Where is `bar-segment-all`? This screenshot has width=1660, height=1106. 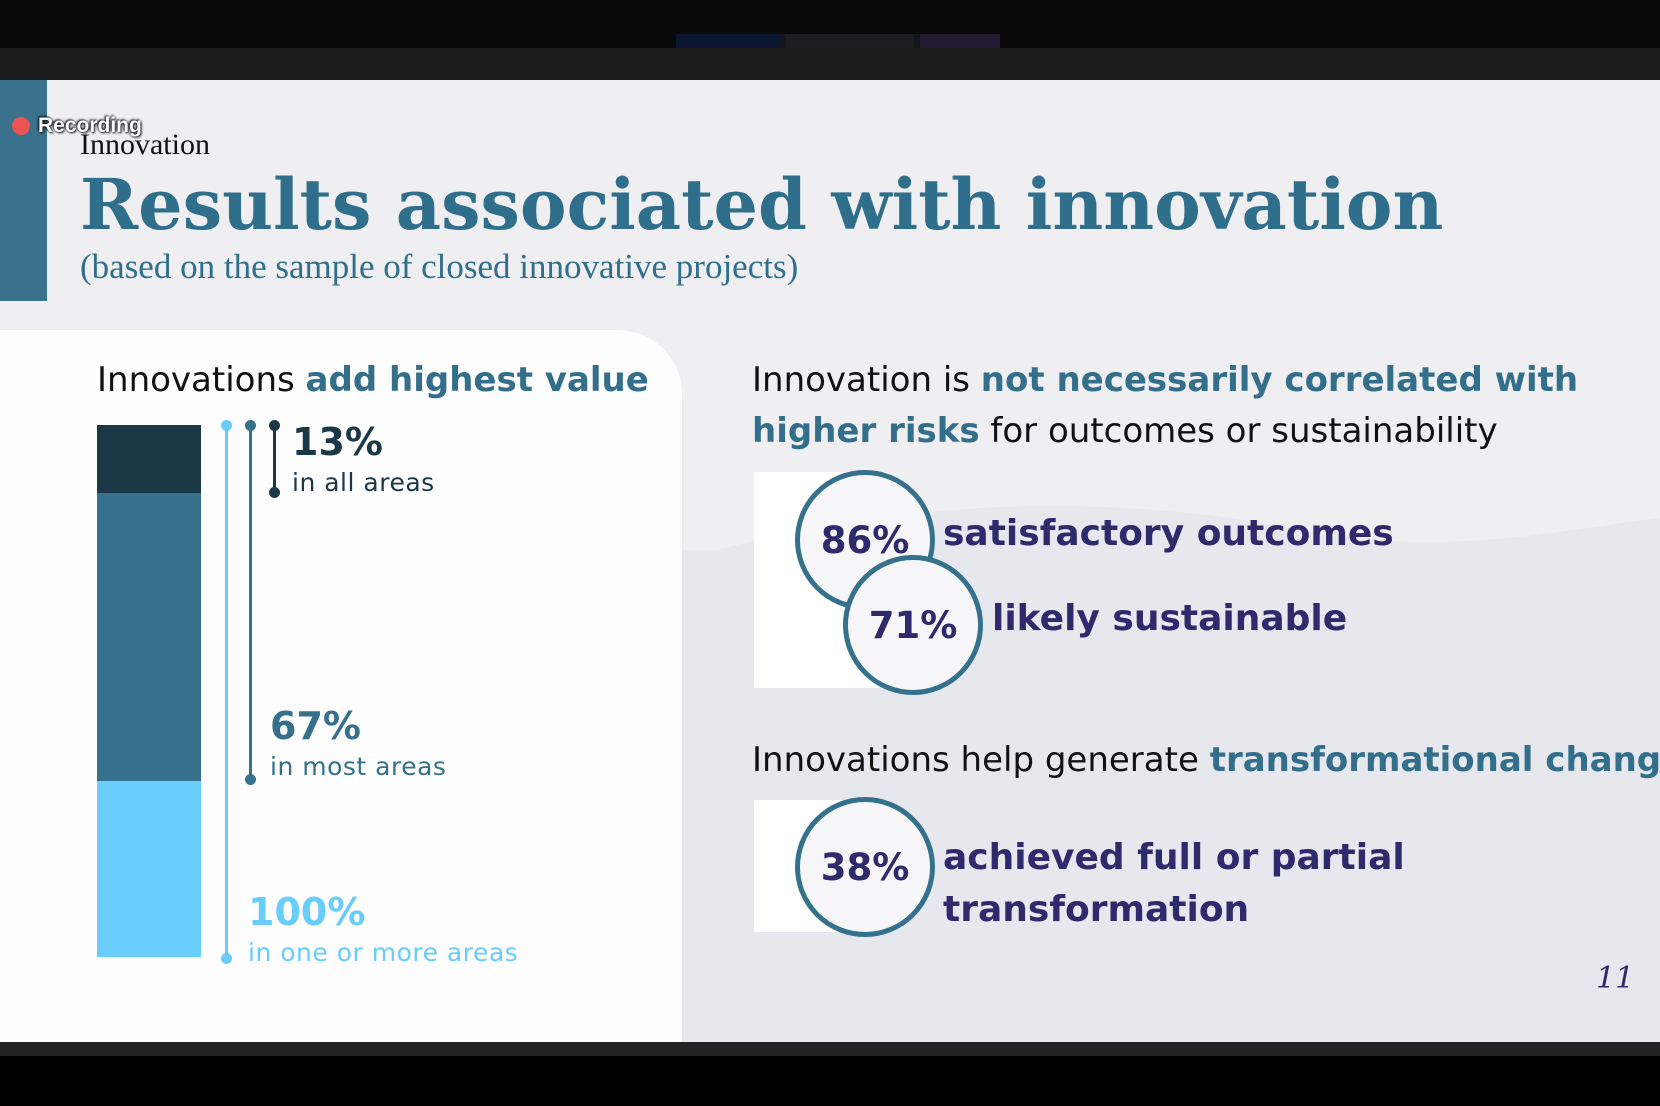
bar-segment-all is located at coordinates (149, 459).